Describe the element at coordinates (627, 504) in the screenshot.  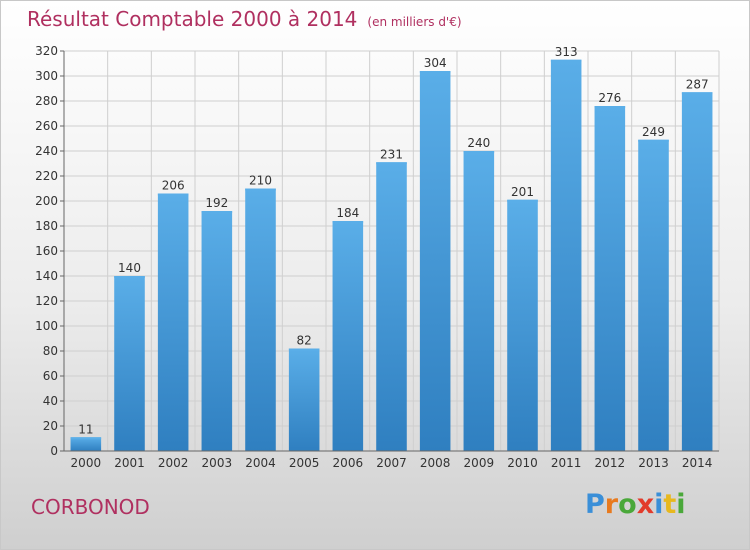
I see `logo-letter: o` at that location.